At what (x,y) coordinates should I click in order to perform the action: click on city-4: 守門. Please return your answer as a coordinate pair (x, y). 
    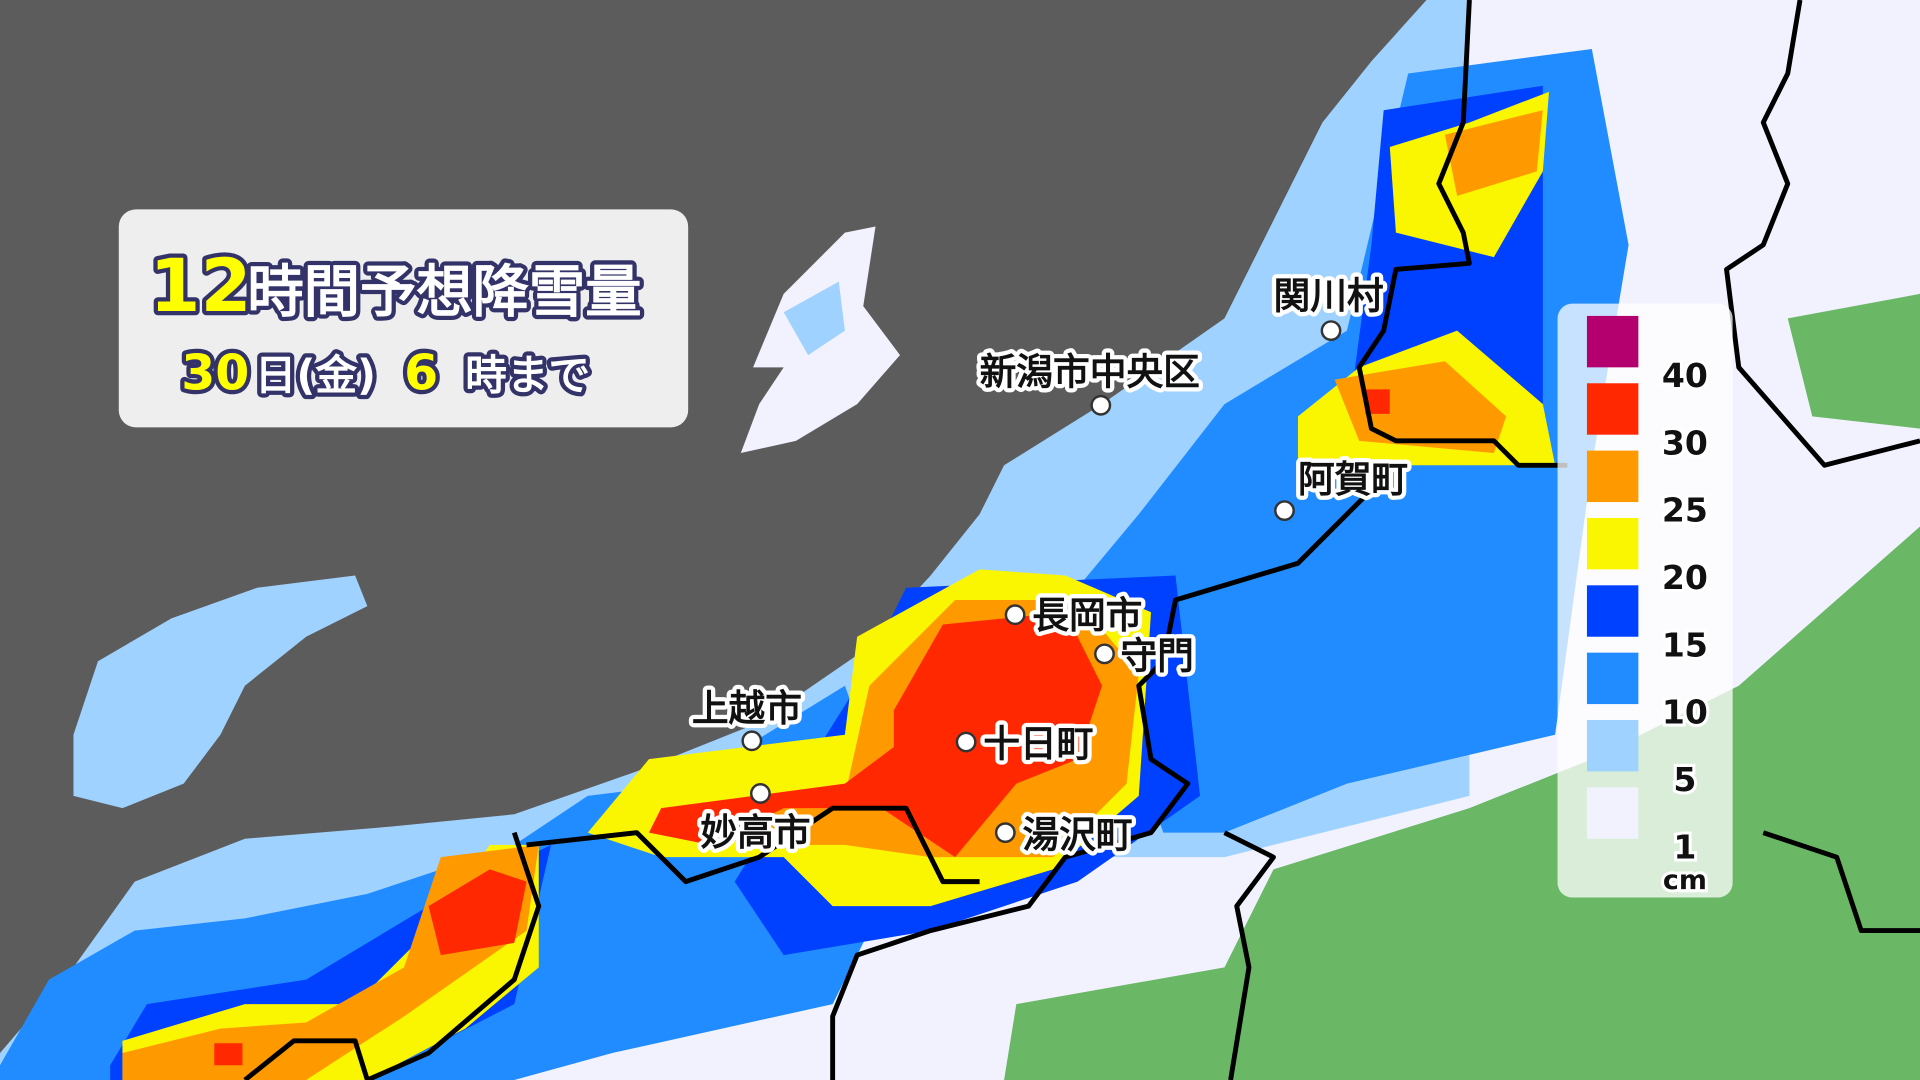
    Looking at the image, I should click on (1146, 656).